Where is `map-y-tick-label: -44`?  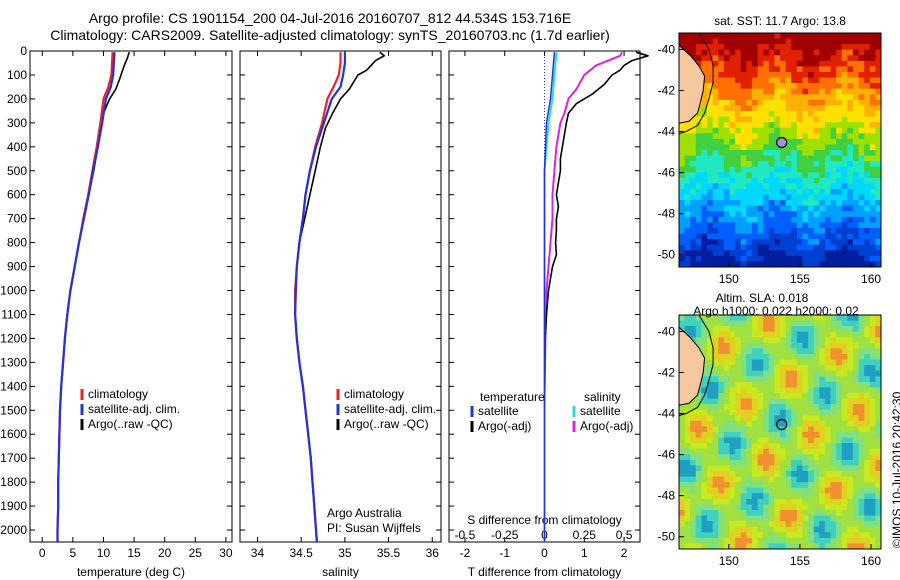
map-y-tick-label: -44 is located at coordinates (667, 414).